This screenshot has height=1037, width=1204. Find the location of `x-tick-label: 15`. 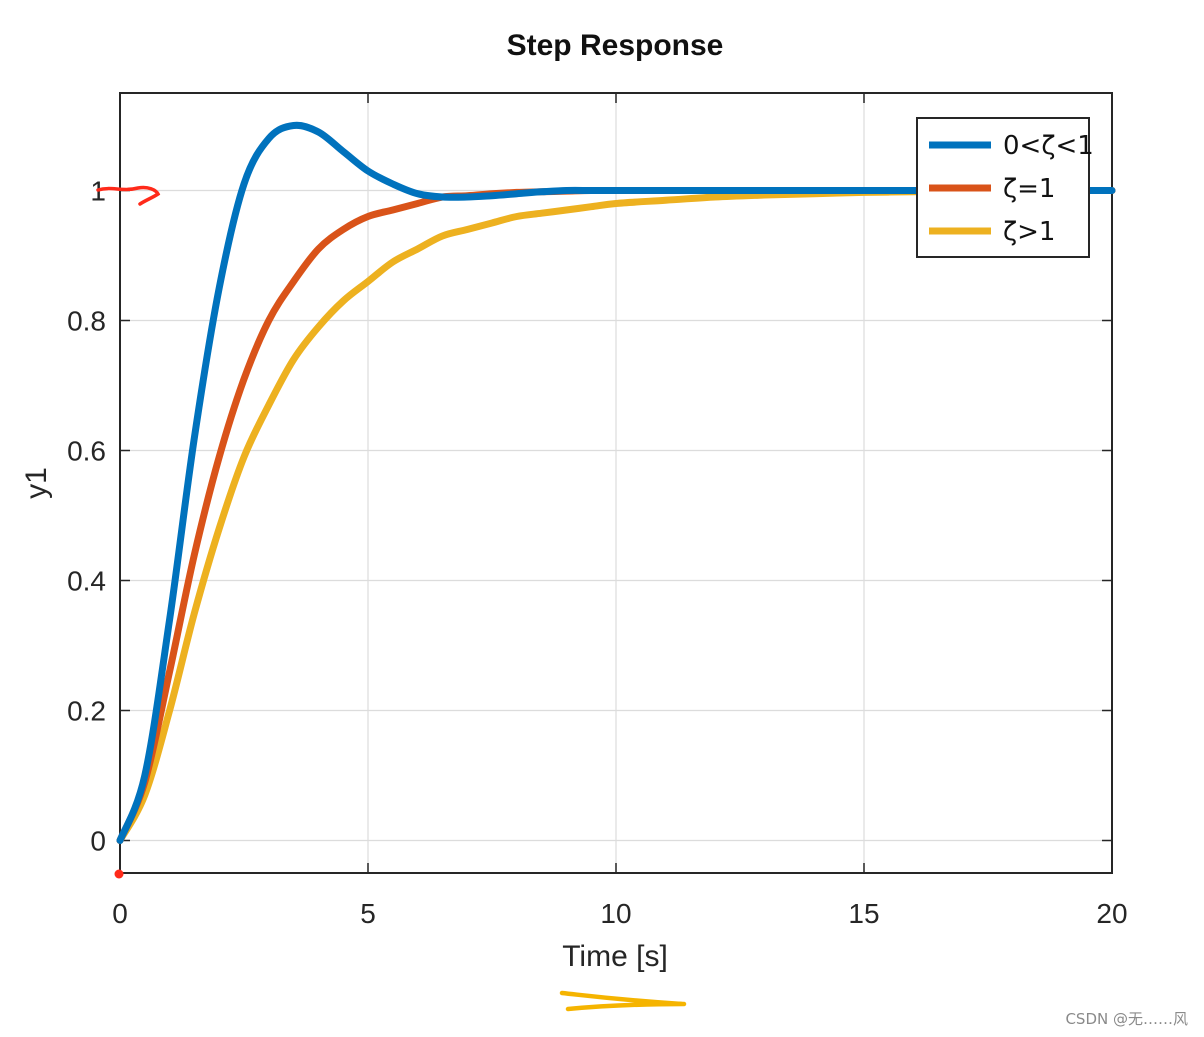

x-tick-label: 15 is located at coordinates (863, 913).